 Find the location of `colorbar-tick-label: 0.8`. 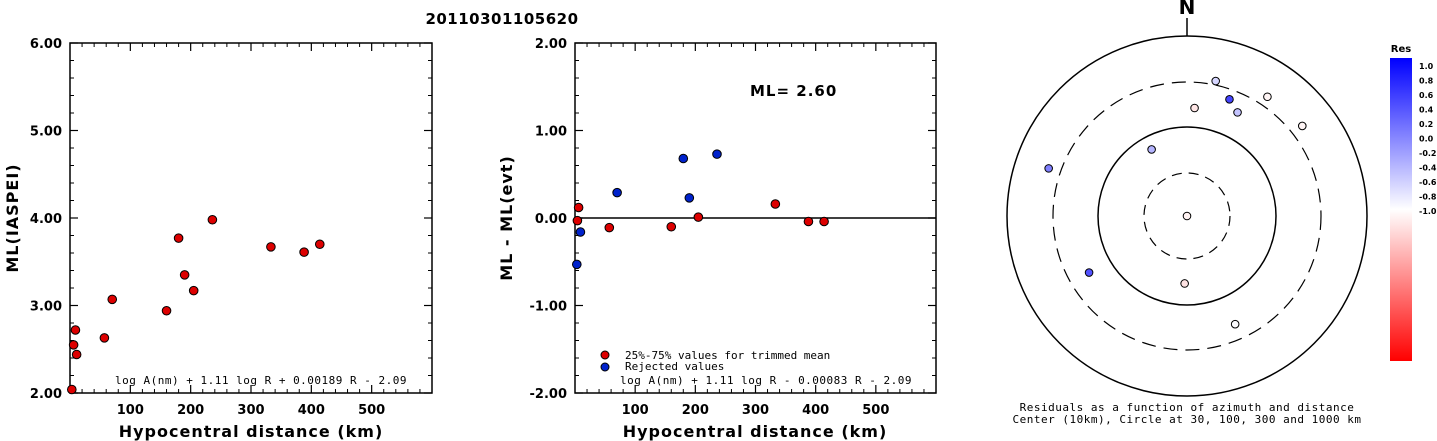

colorbar-tick-label: 0.8 is located at coordinates (1426, 81).